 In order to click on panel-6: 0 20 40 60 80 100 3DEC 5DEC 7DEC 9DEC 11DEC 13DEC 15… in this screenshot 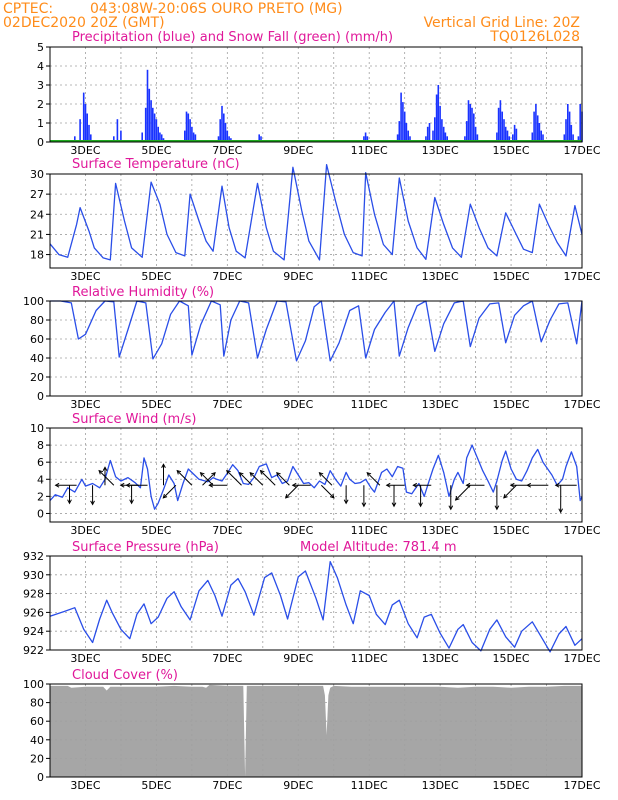, I will do `click(312, 730)`.